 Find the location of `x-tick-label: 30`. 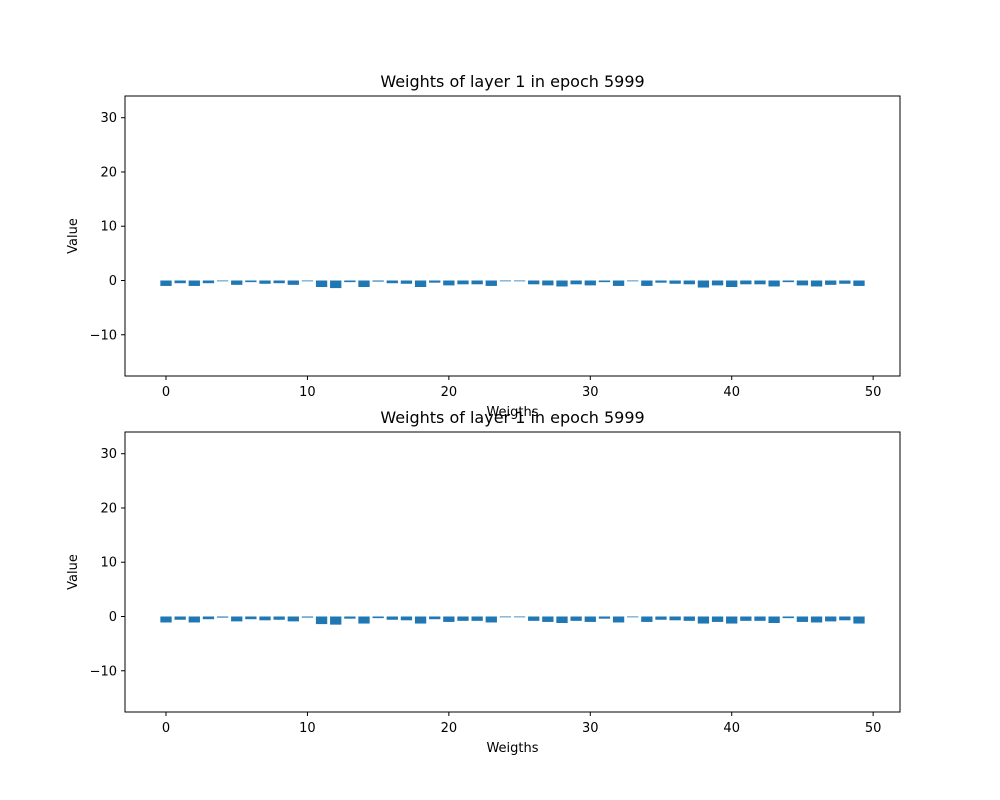

x-tick-label: 30 is located at coordinates (590, 728).